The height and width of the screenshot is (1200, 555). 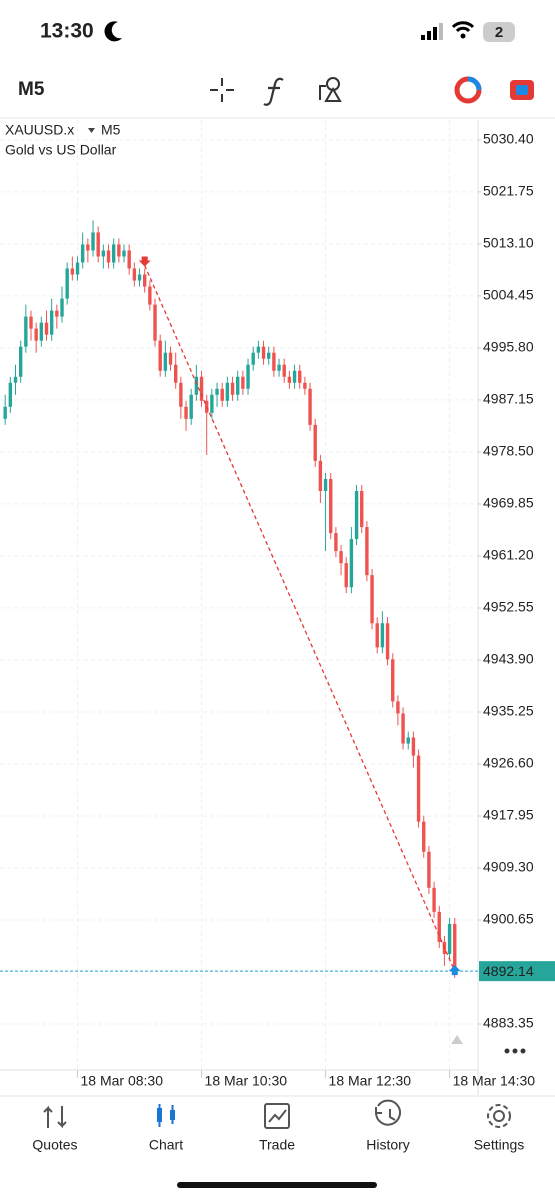 I want to click on moon-icon, so click(x=113, y=31).